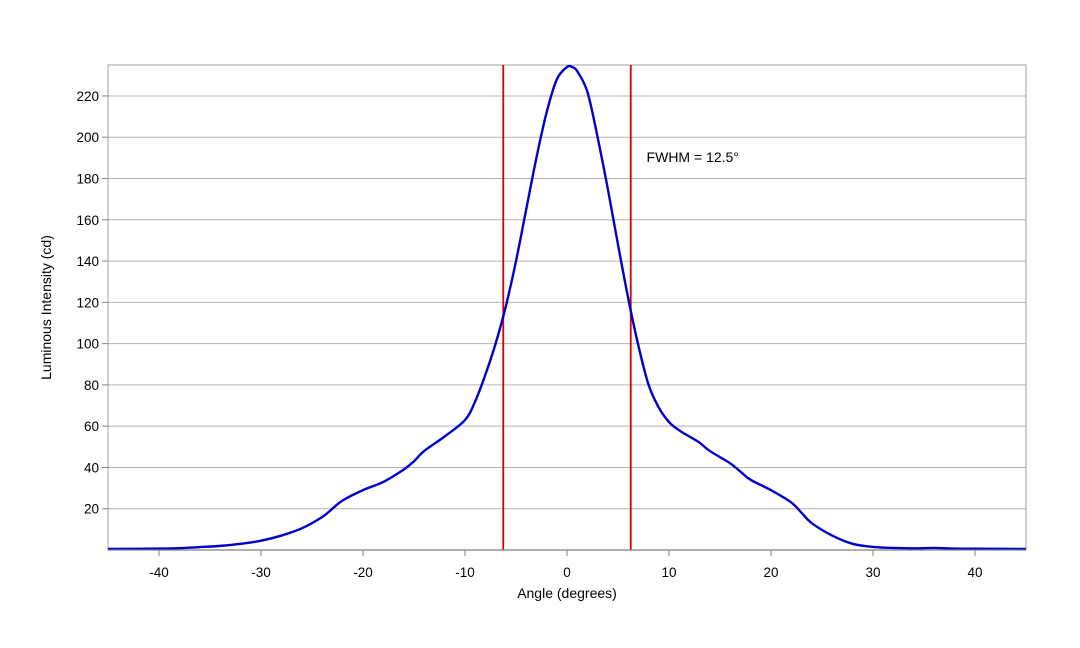  Describe the element at coordinates (87, 96) in the screenshot. I see `y-tick-label: 220` at that location.